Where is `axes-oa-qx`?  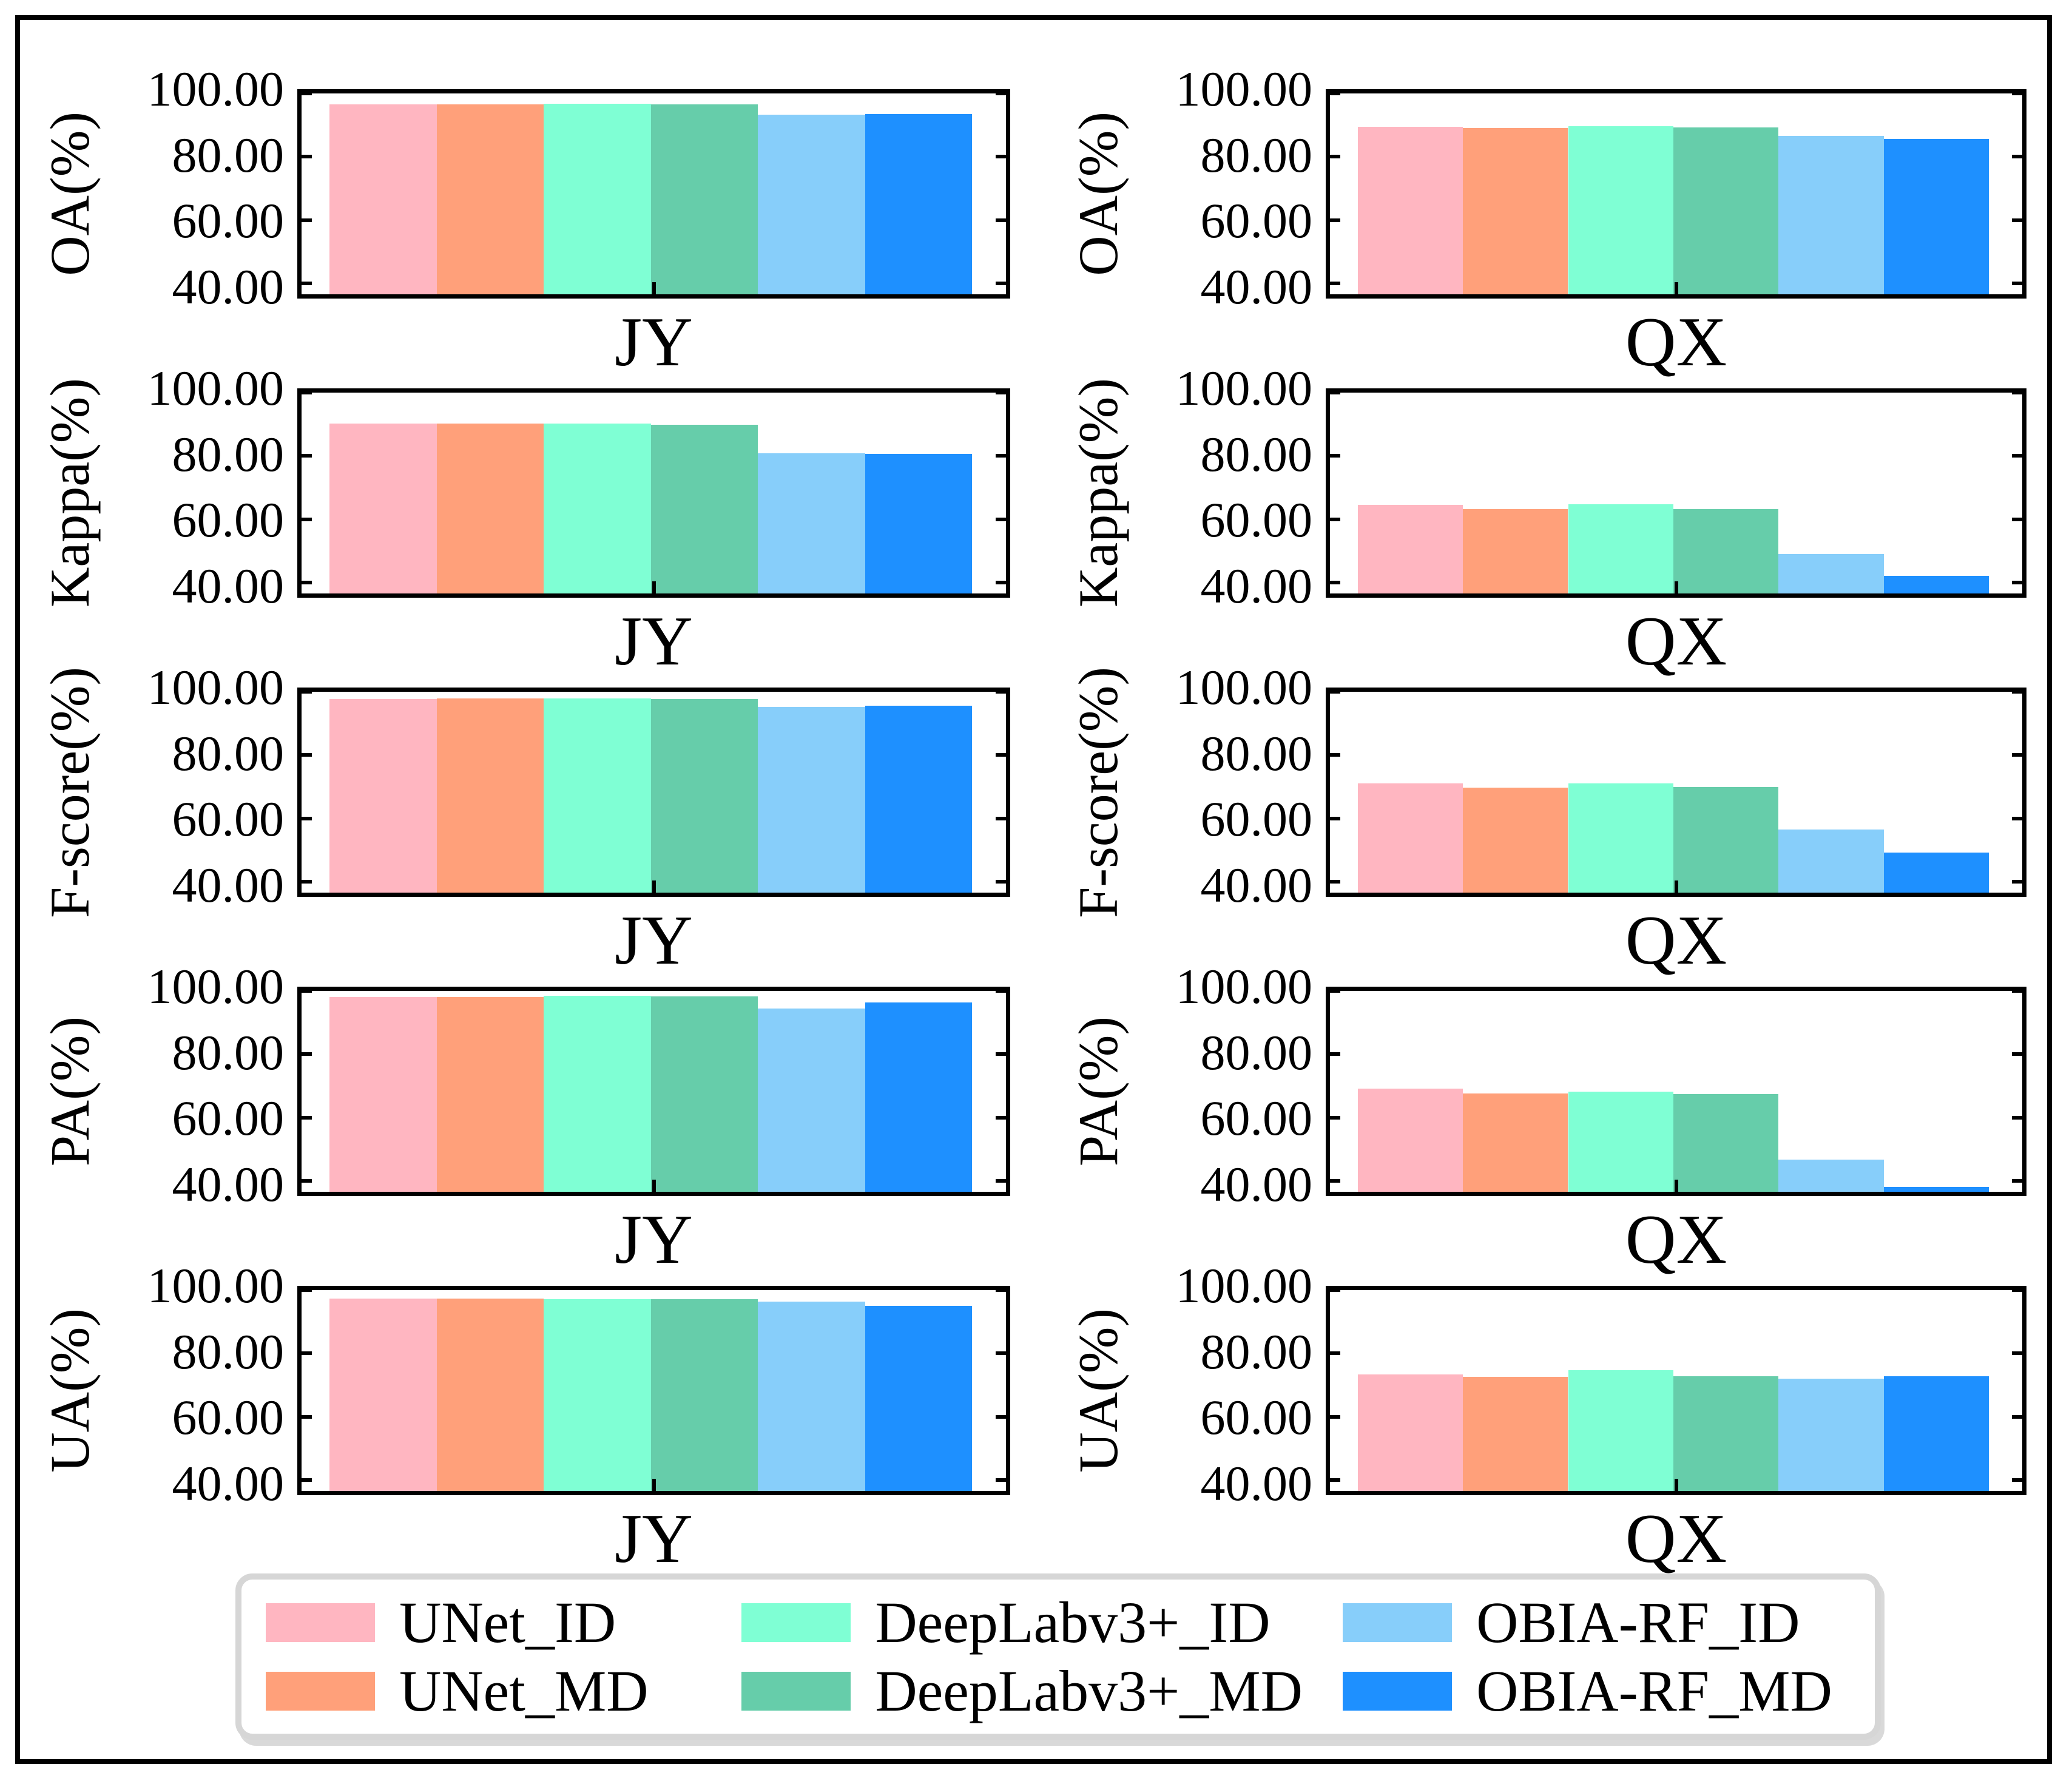 axes-oa-qx is located at coordinates (1676, 194).